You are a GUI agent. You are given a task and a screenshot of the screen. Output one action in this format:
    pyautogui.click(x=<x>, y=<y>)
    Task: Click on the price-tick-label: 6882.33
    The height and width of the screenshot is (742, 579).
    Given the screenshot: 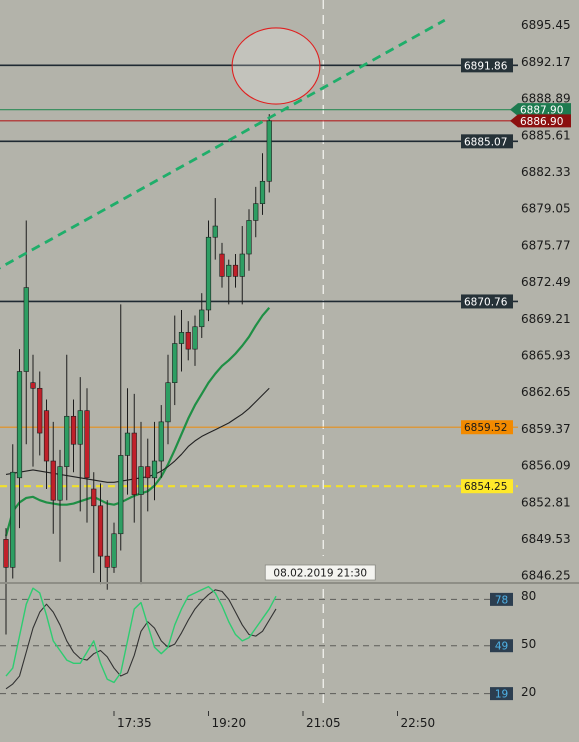 What is the action you would take?
    pyautogui.click(x=546, y=172)
    